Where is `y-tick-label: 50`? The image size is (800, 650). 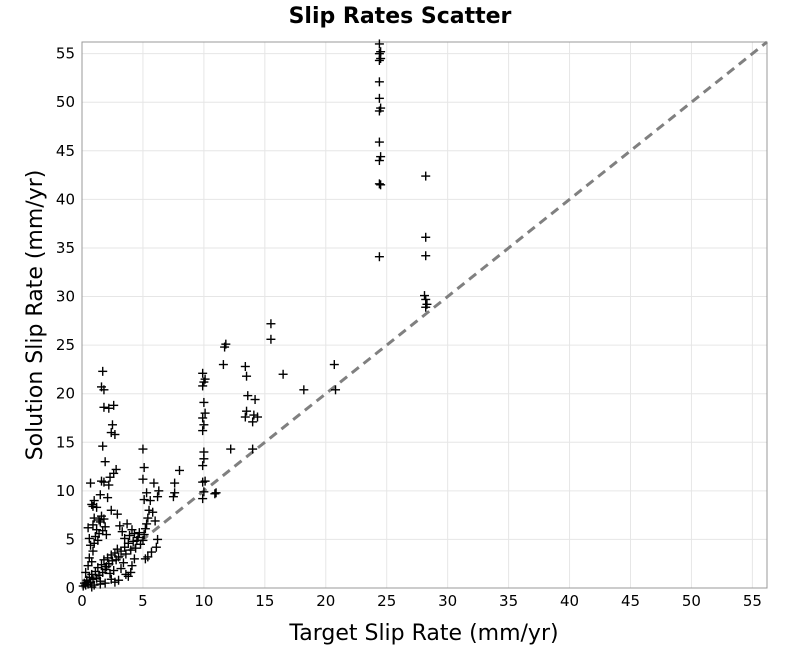
y-tick-label: 50 is located at coordinates (65, 102).